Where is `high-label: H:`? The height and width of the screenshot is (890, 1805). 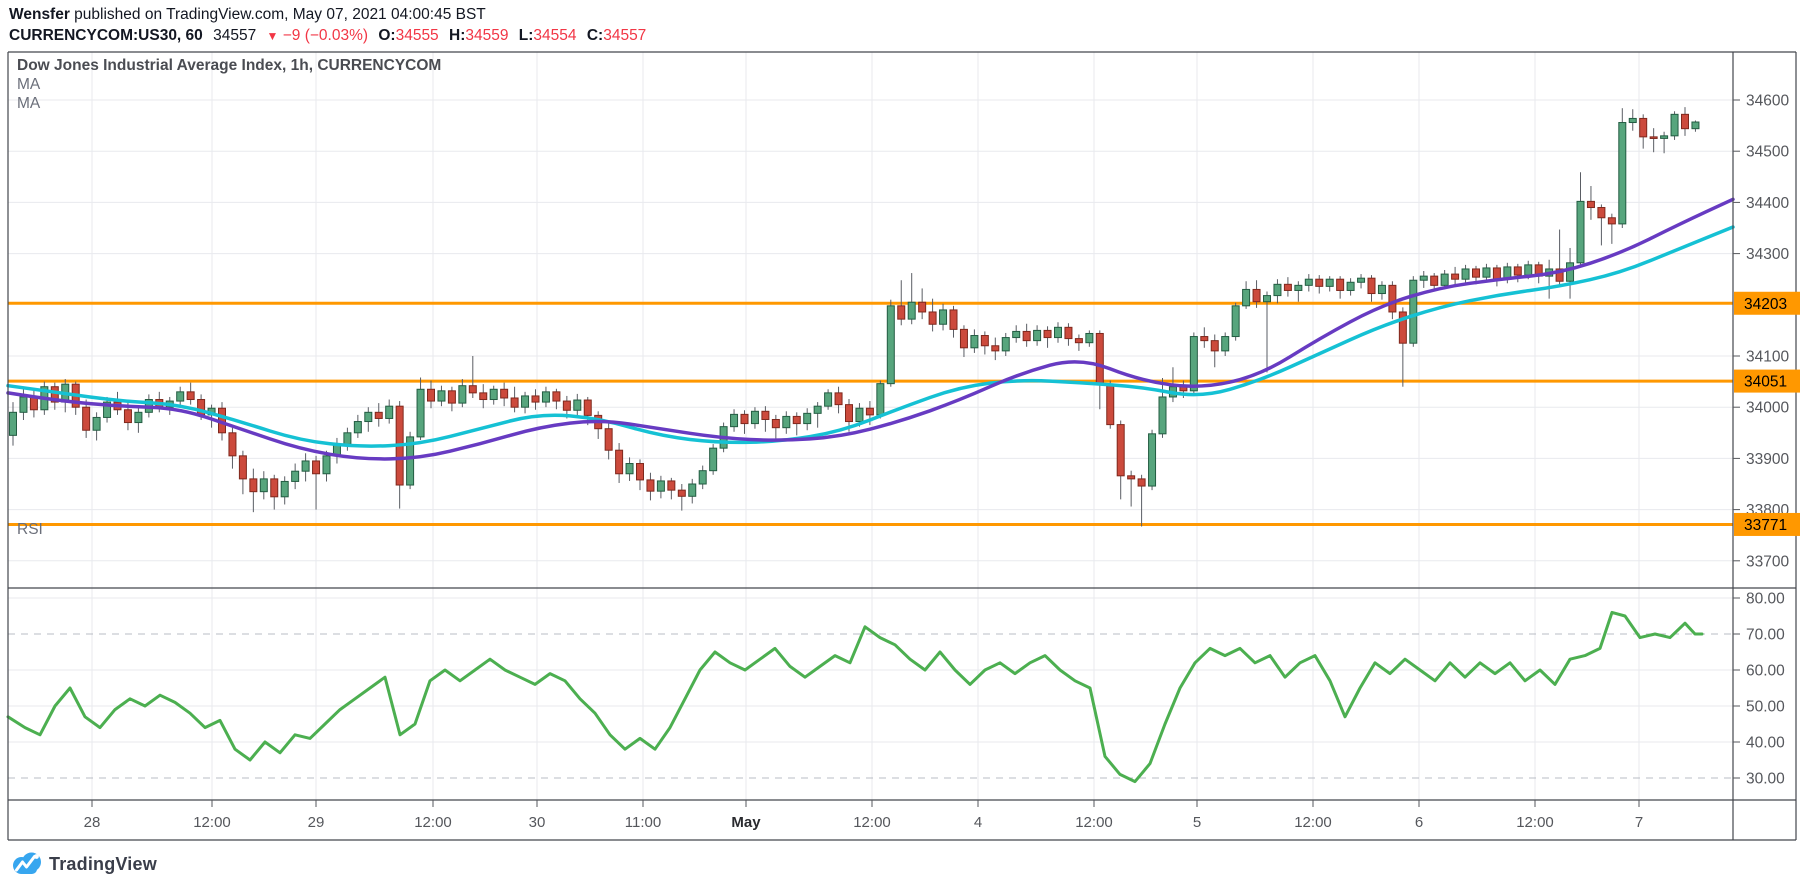
high-label: H: is located at coordinates (457, 35).